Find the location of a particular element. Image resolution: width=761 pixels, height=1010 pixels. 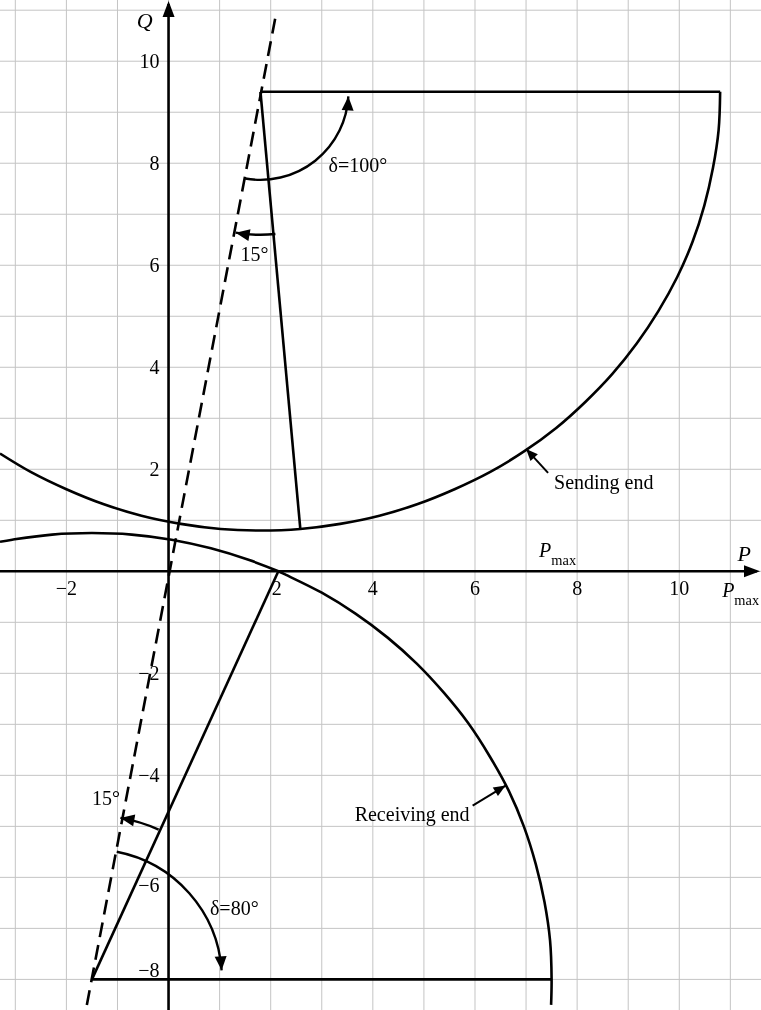

y-tick-label: 4 is located at coordinates (154, 367).